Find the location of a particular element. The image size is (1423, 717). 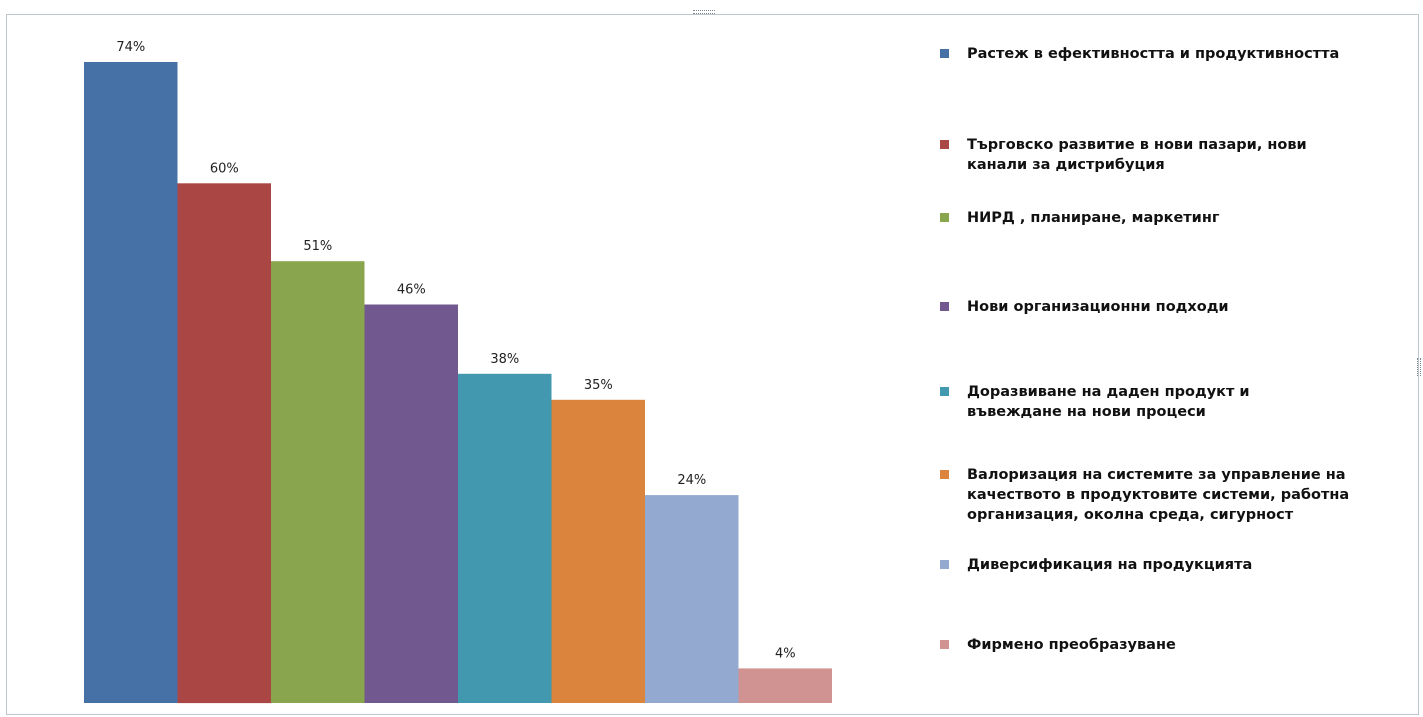

legend-item-1: Растеж в ефективността и продуктивността is located at coordinates (1177, 54).